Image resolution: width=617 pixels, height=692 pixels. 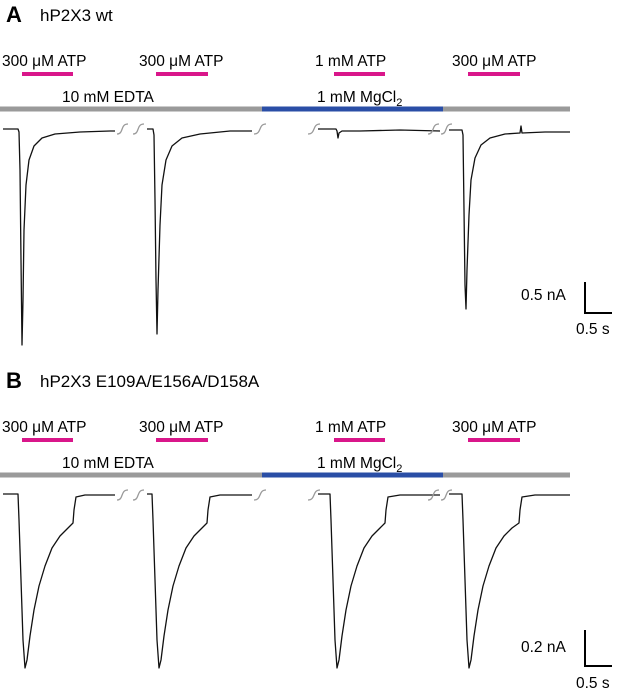 I want to click on panel-a-scale-x-label: 0.5 s, so click(x=593, y=329).